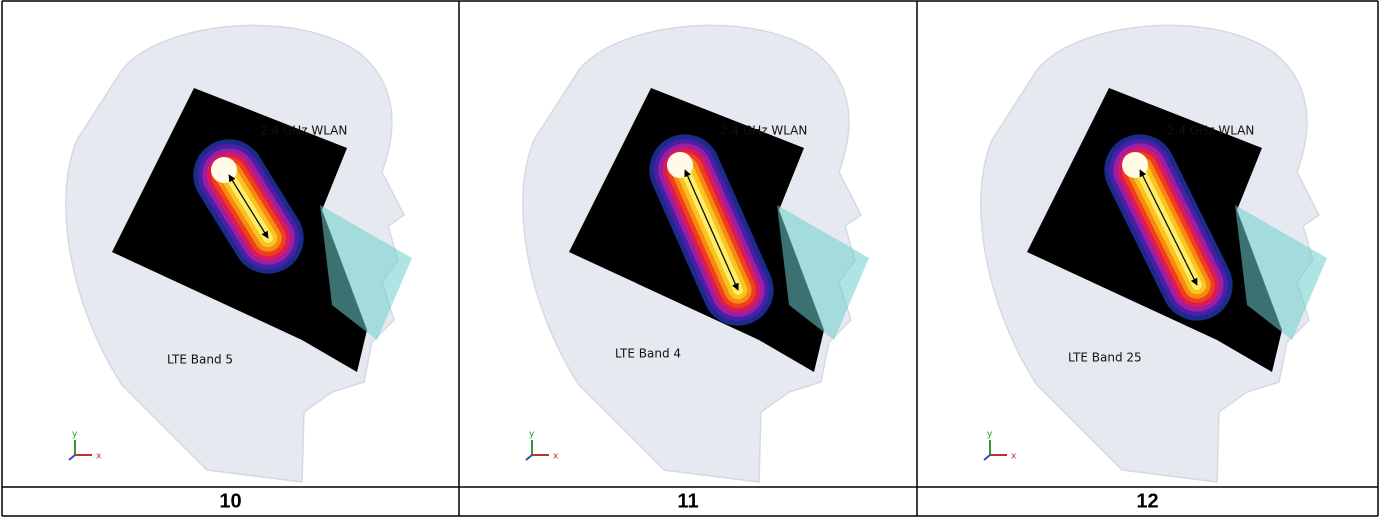 The image size is (1381, 522). I want to click on bottom-label: LTE Band 25, so click(1105, 358).